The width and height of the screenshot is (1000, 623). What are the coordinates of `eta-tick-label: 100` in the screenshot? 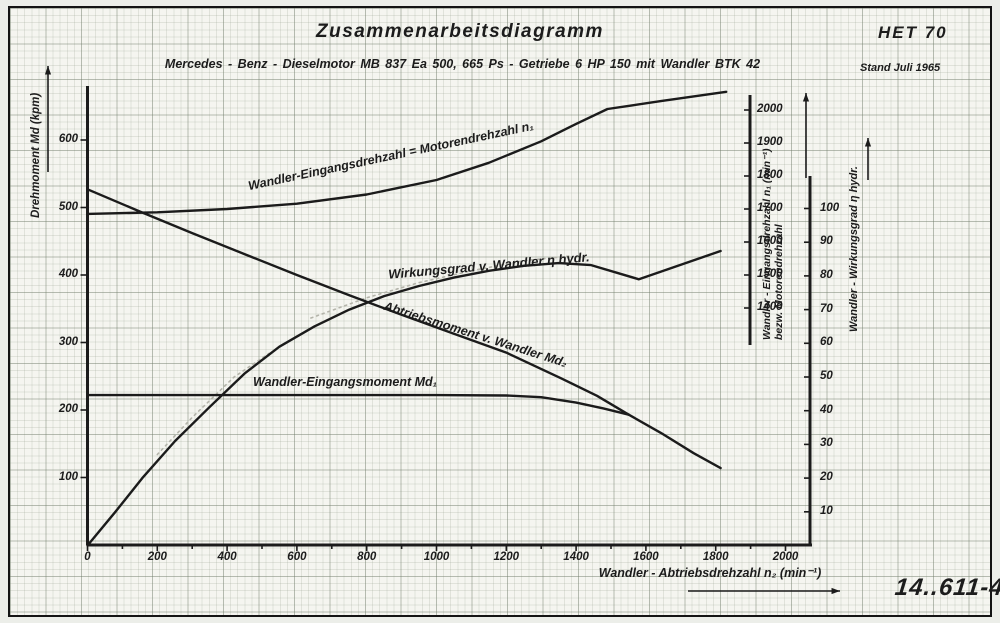 It's located at (830, 207).